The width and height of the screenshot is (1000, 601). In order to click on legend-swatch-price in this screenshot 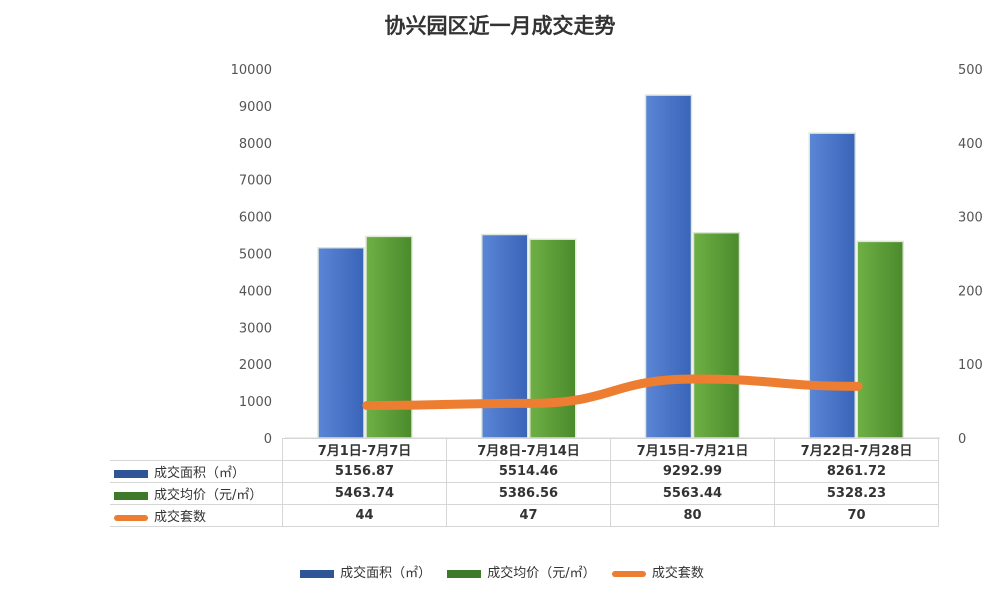, I will do `click(131, 495)`.